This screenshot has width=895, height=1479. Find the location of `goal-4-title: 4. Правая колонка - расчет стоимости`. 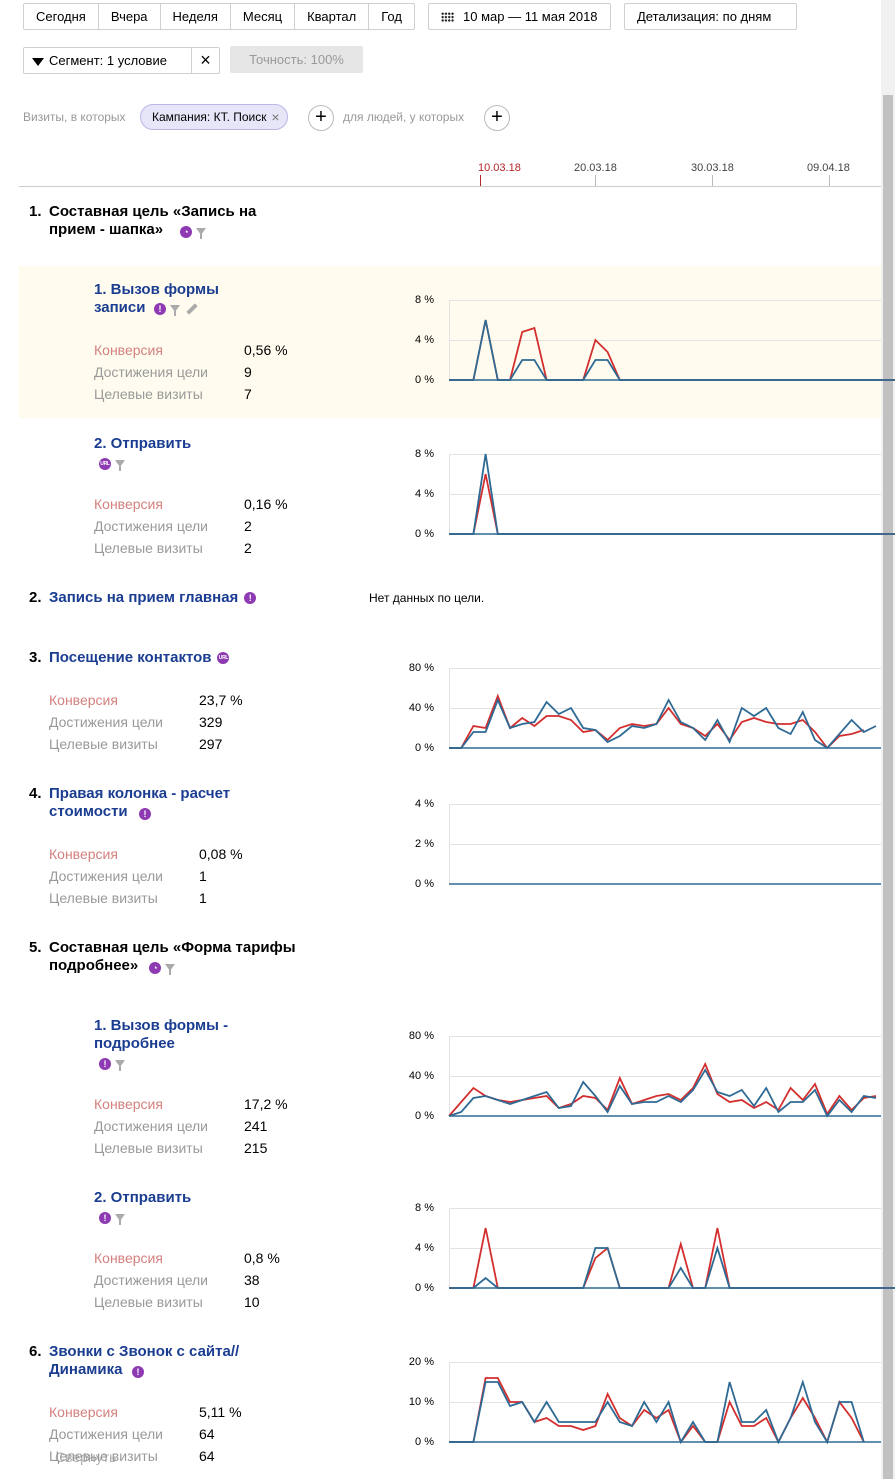

goal-4-title: 4. Правая колонка - расчет стоимости is located at coordinates (159, 803).